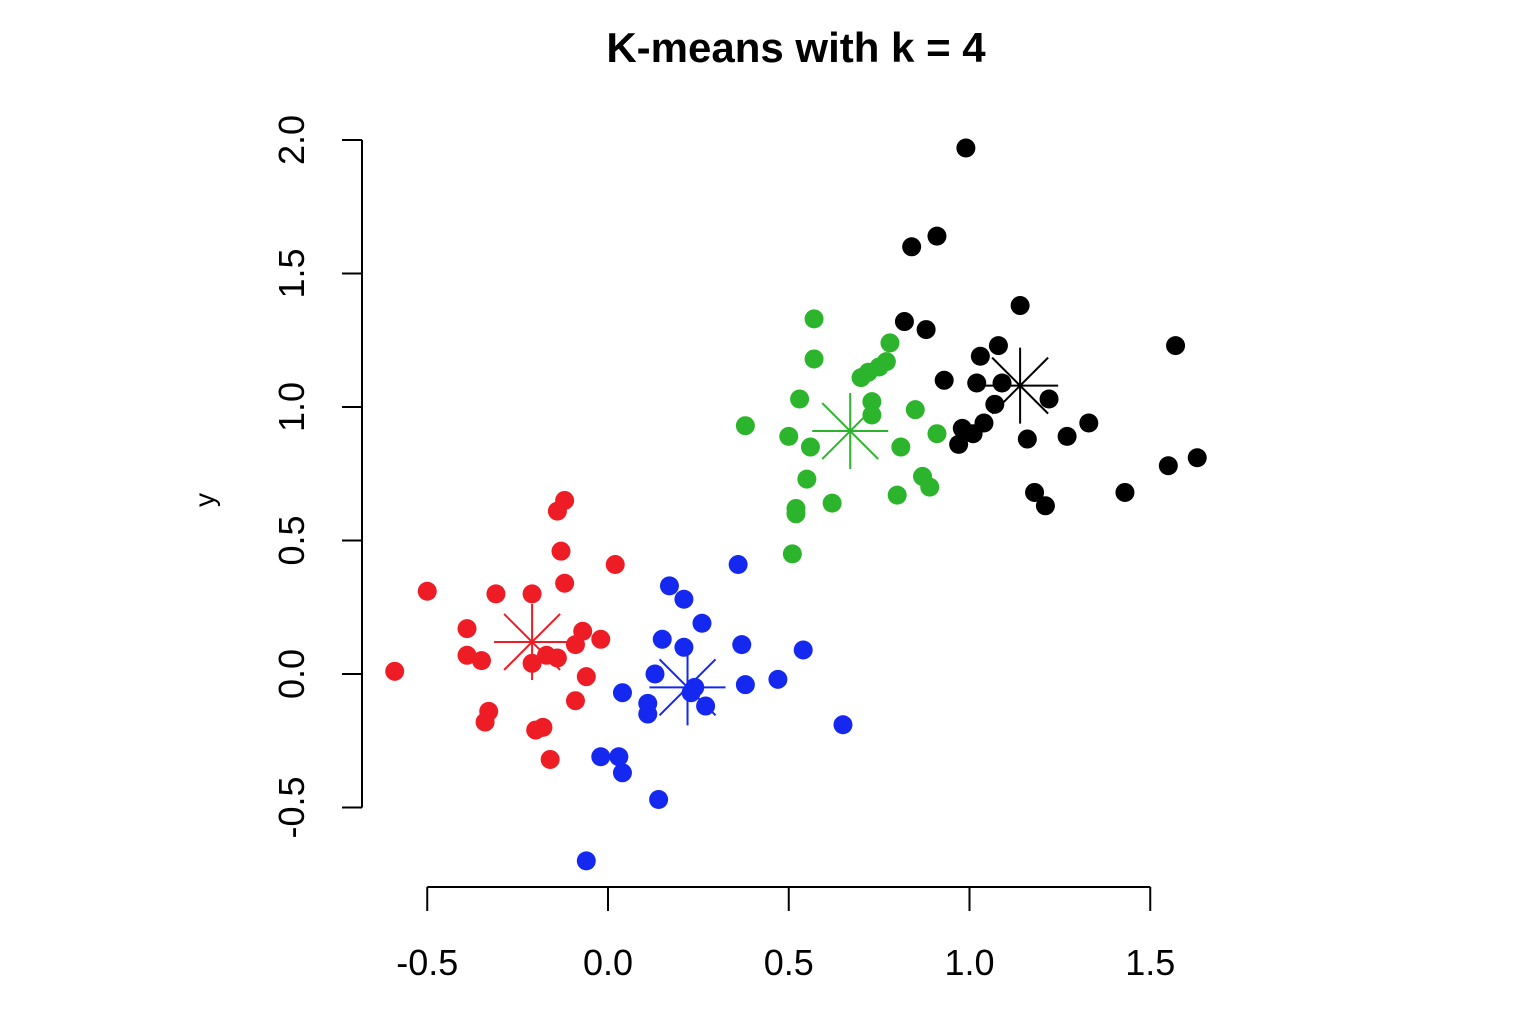 This screenshot has height=1012, width=1514. I want to click on x-tick-label: 0.0, so click(608, 962).